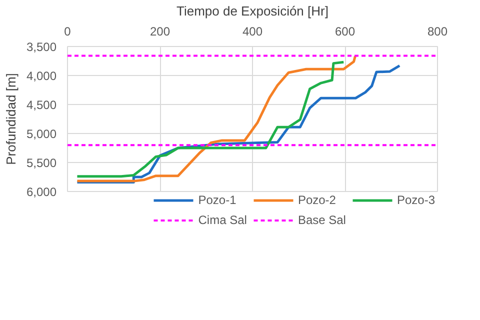 The image size is (480, 320). I want to click on y-tick-label: 5,000, so click(41, 134).